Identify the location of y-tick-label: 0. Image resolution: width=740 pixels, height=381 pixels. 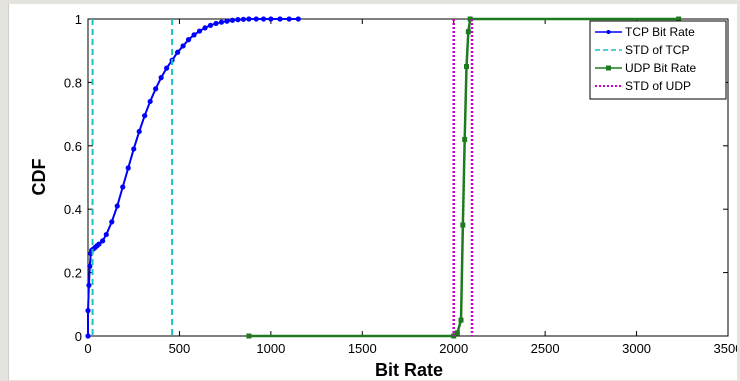
(78, 336).